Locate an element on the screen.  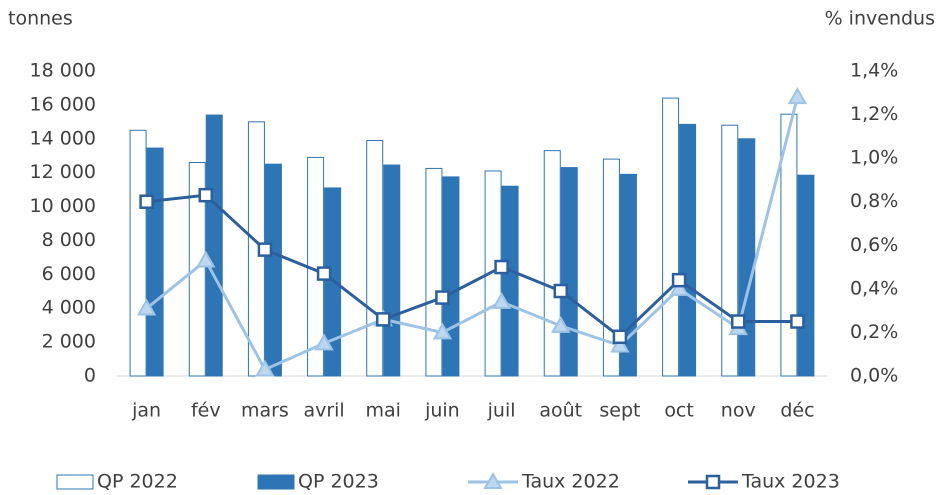
y-tick-label: 14 000 is located at coordinates (63, 138).